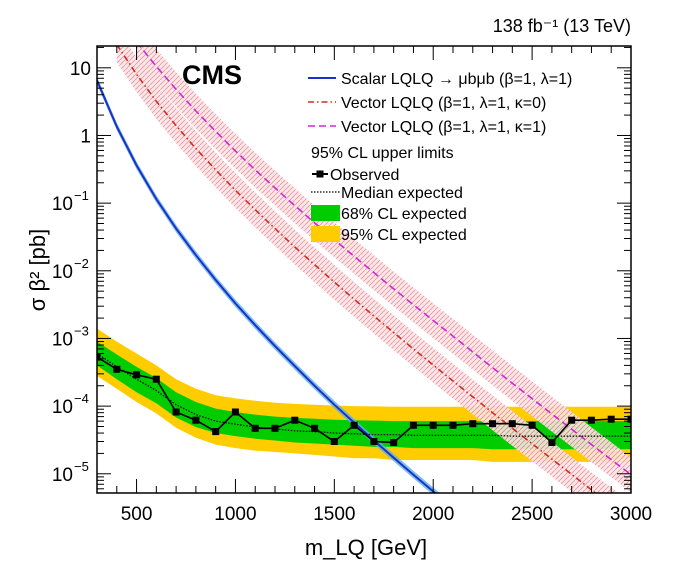  I want to click on legend-label-95: 95% CL expected, so click(404, 235).